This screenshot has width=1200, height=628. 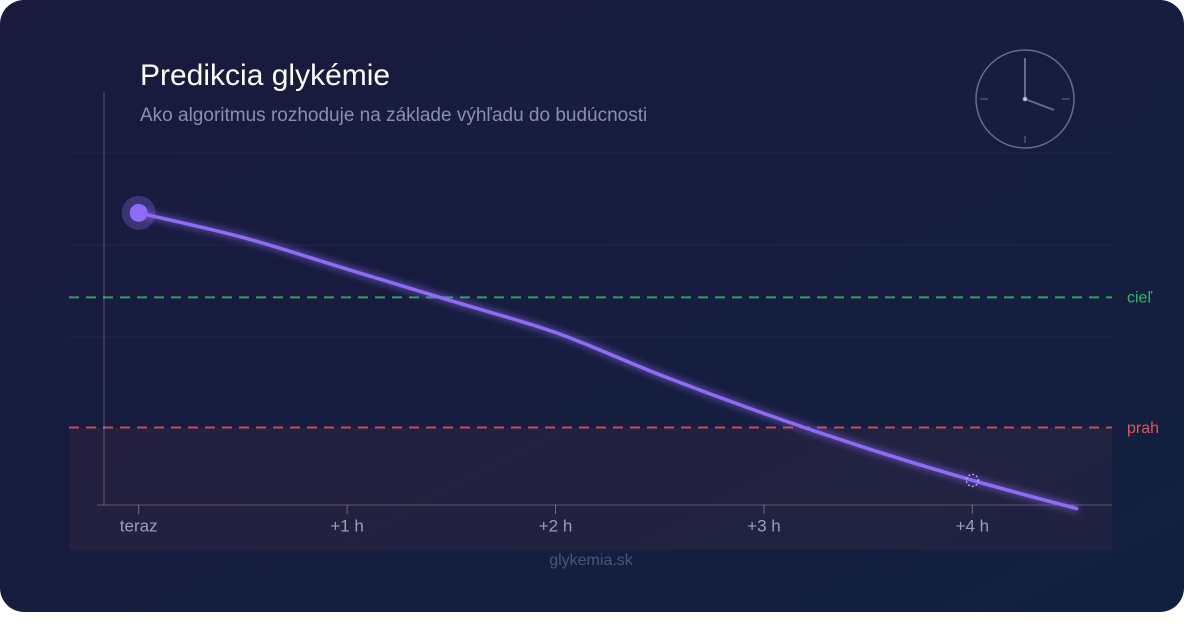 What do you see at coordinates (1139, 298) in the screenshot?
I see `reference-label: cieľ` at bounding box center [1139, 298].